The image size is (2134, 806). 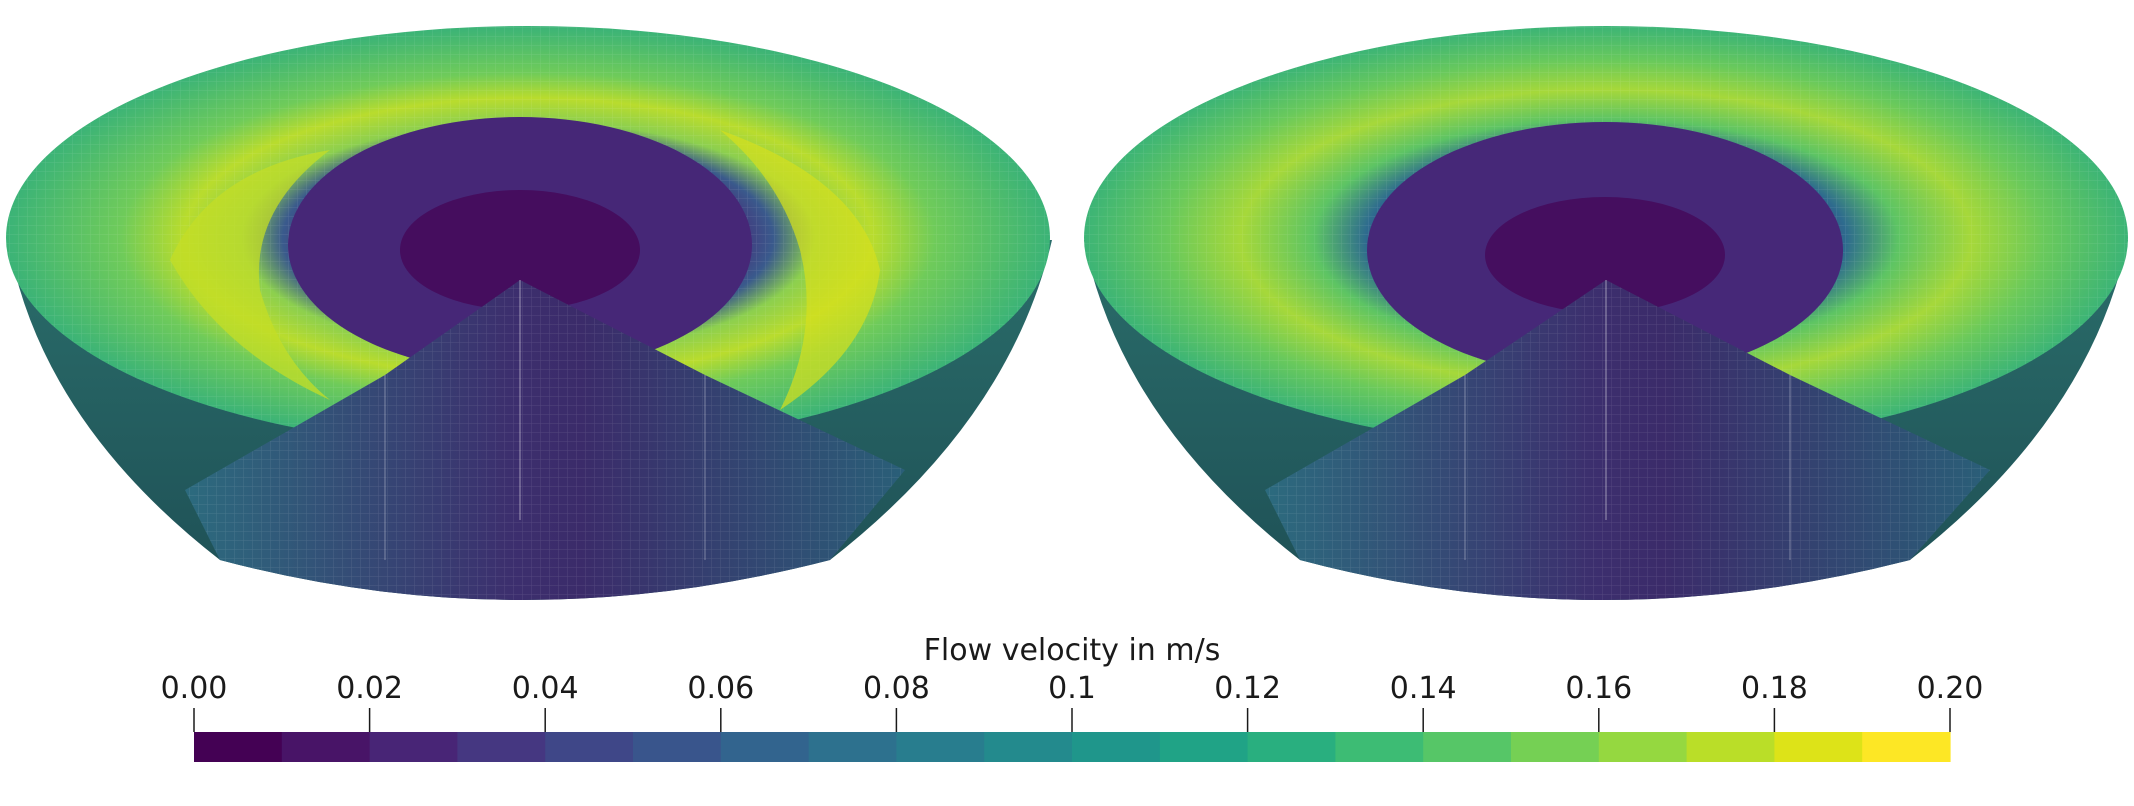 What do you see at coordinates (1598, 688) in the screenshot?
I see `colorbar-tick-label: 0.16` at bounding box center [1598, 688].